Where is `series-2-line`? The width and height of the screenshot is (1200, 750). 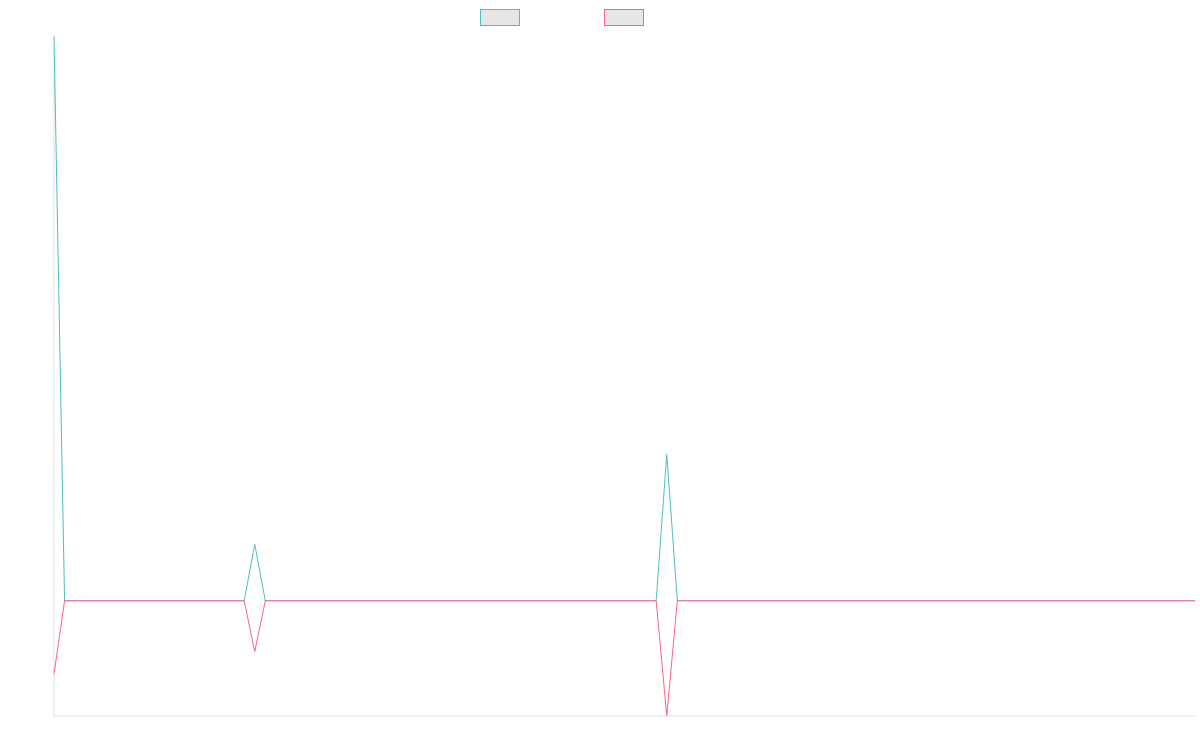 series-2-line is located at coordinates (624, 658).